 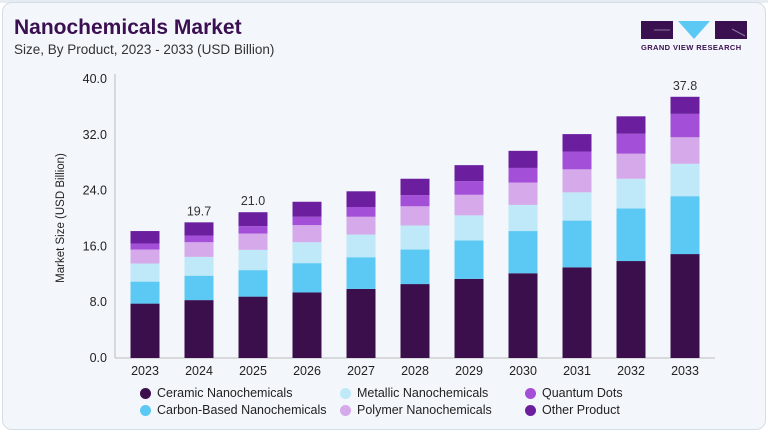 What do you see at coordinates (631, 309) in the screenshot?
I see `bar-segment-ceramic-nanochemicals-2032` at bounding box center [631, 309].